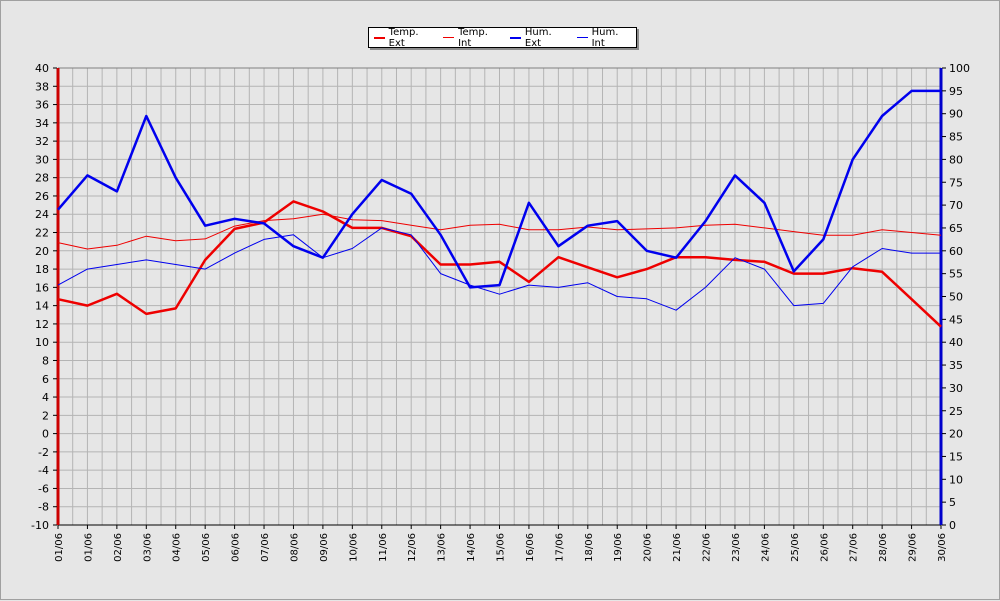 This screenshot has width=1000, height=601. What do you see at coordinates (795, 547) in the screenshot?
I see `x-tick-label: 25/06` at bounding box center [795, 547].